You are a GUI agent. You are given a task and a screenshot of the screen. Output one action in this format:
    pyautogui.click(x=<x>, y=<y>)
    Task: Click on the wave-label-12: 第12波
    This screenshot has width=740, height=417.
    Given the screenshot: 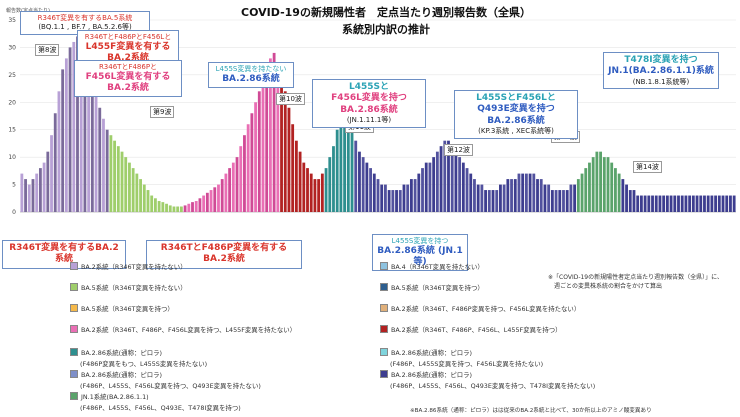 What is the action you would take?
    pyautogui.click(x=458, y=150)
    